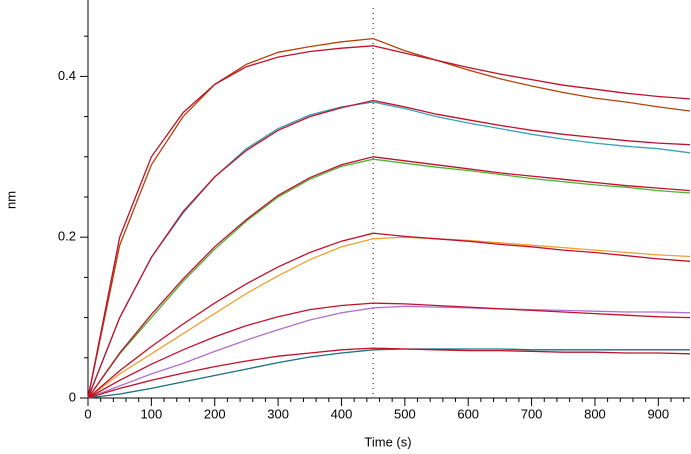  I want to click on x-tick-label: 200, so click(215, 413).